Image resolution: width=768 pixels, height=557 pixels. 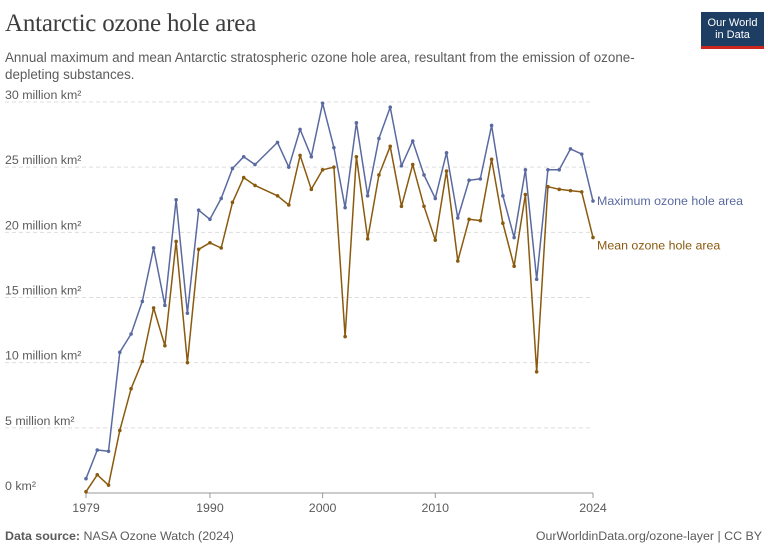 What do you see at coordinates (732, 30) in the screenshot?
I see `owid-logo: Our World in Data` at bounding box center [732, 30].